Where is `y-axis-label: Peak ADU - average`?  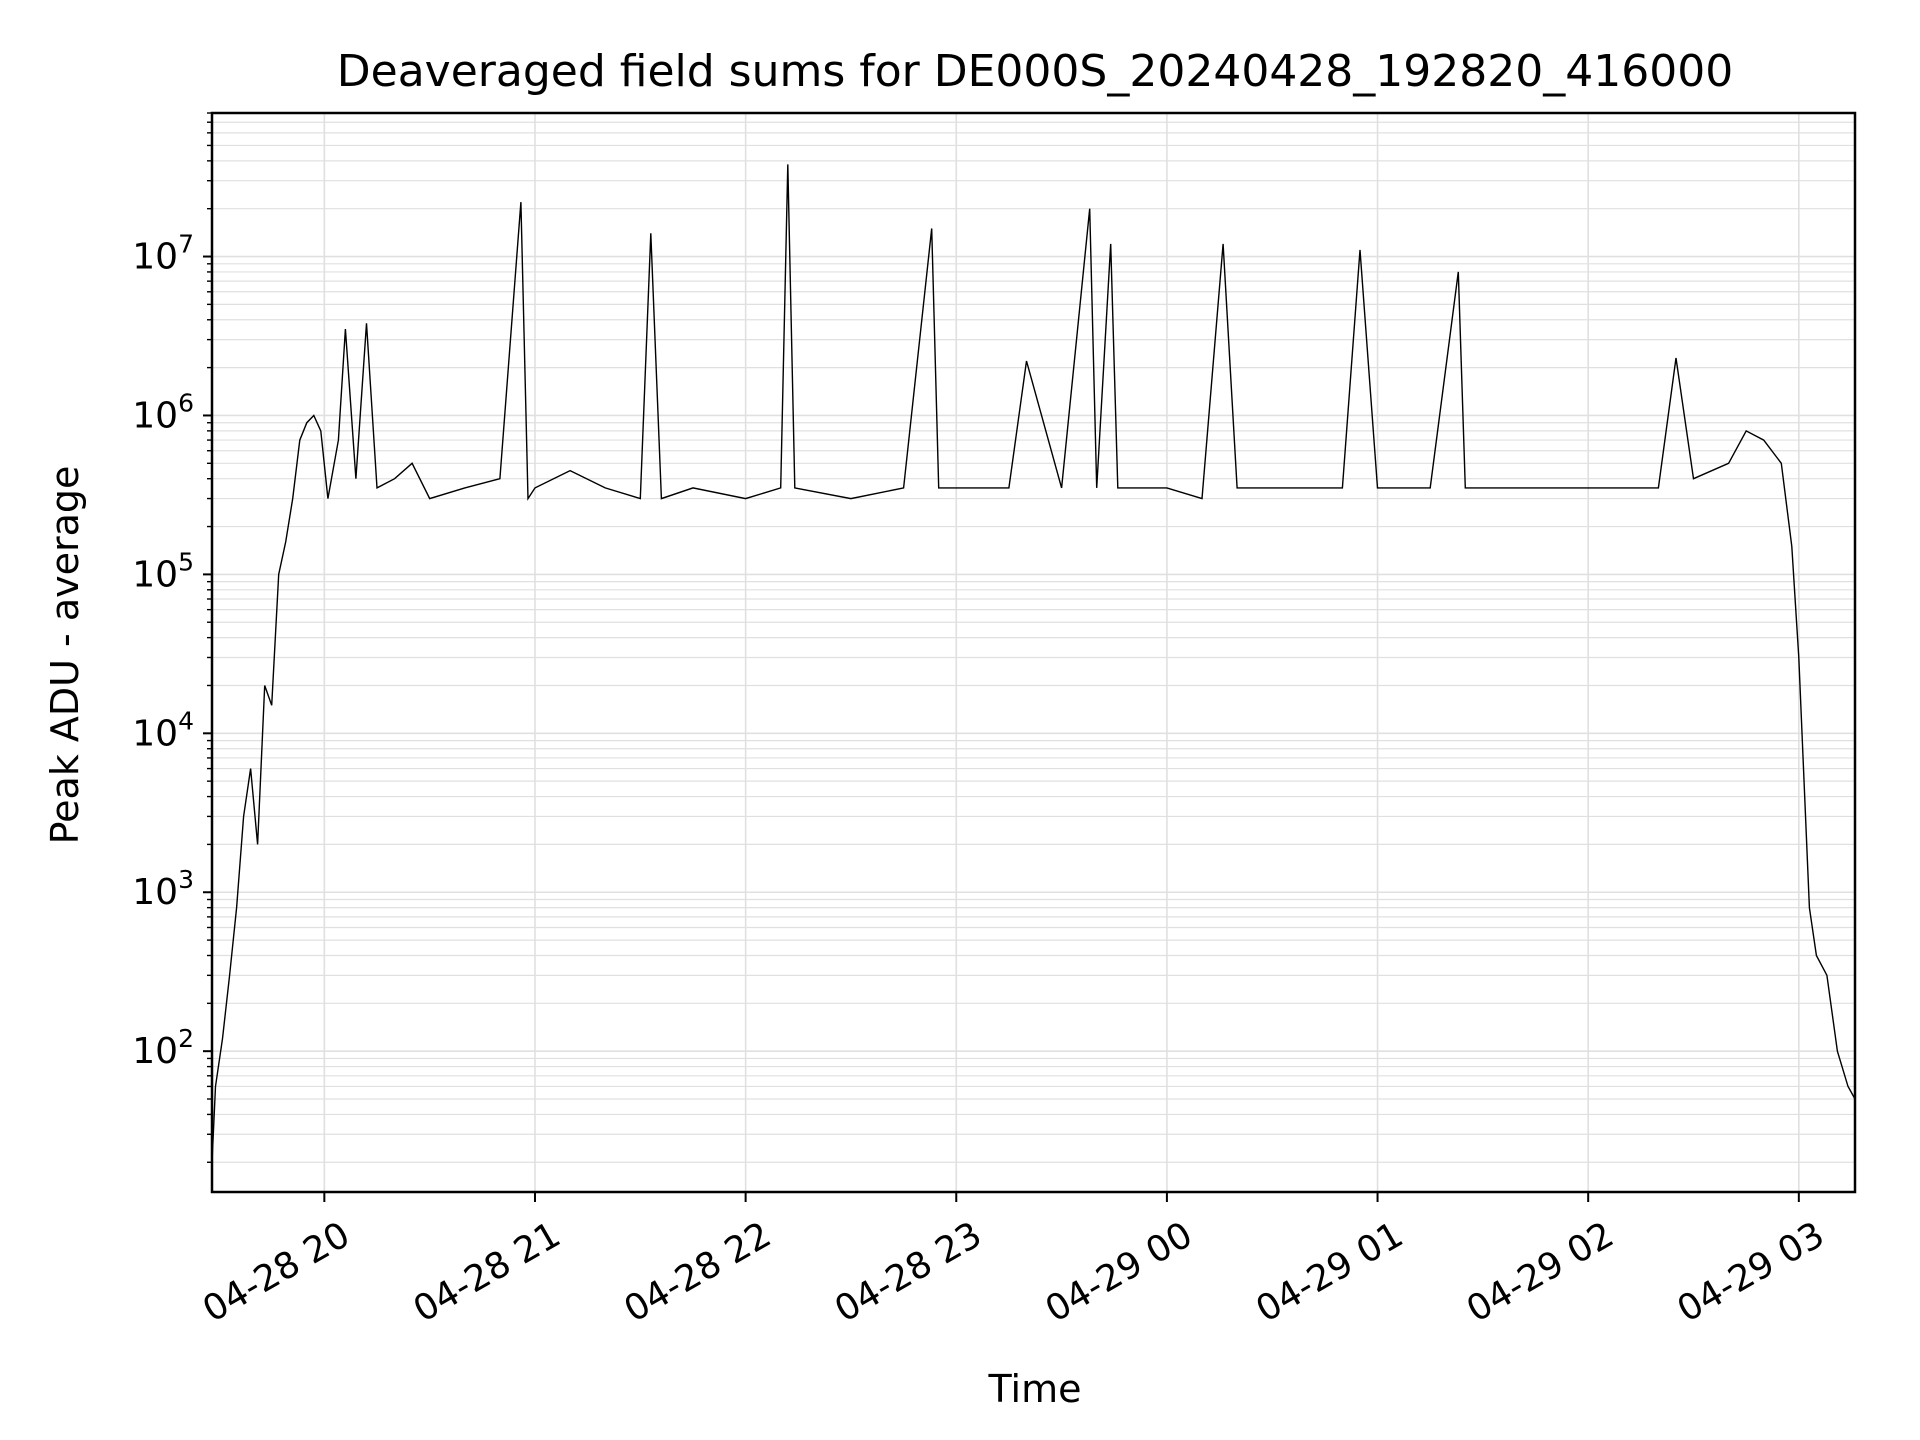
y-axis-label: Peak ADU - average is located at coordinates (65, 655).